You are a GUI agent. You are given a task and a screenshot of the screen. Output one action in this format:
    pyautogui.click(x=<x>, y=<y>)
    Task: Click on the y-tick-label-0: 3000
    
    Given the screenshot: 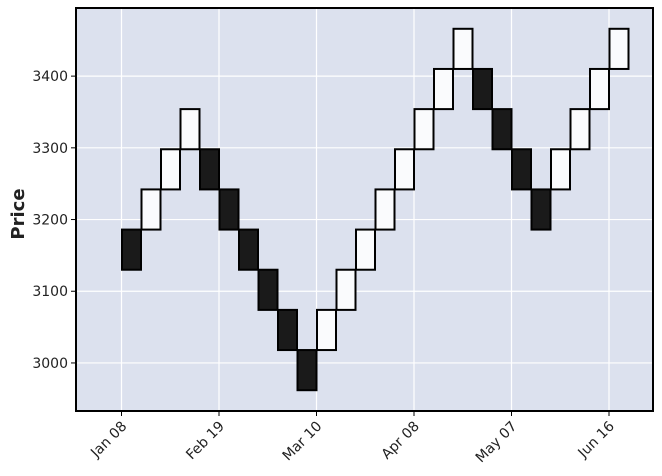 What is the action you would take?
    pyautogui.click(x=50, y=364)
    